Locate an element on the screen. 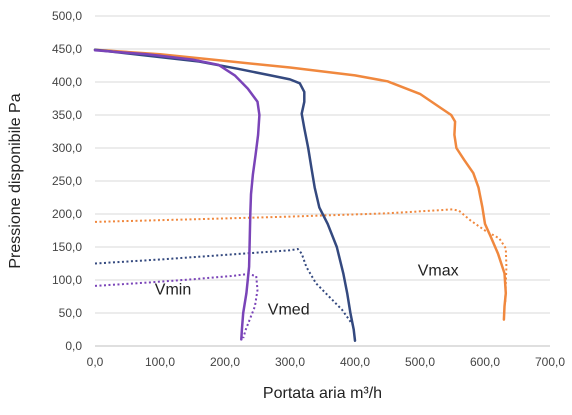 The width and height of the screenshot is (572, 415). x-tick-label: 0,0 is located at coordinates (95, 362).